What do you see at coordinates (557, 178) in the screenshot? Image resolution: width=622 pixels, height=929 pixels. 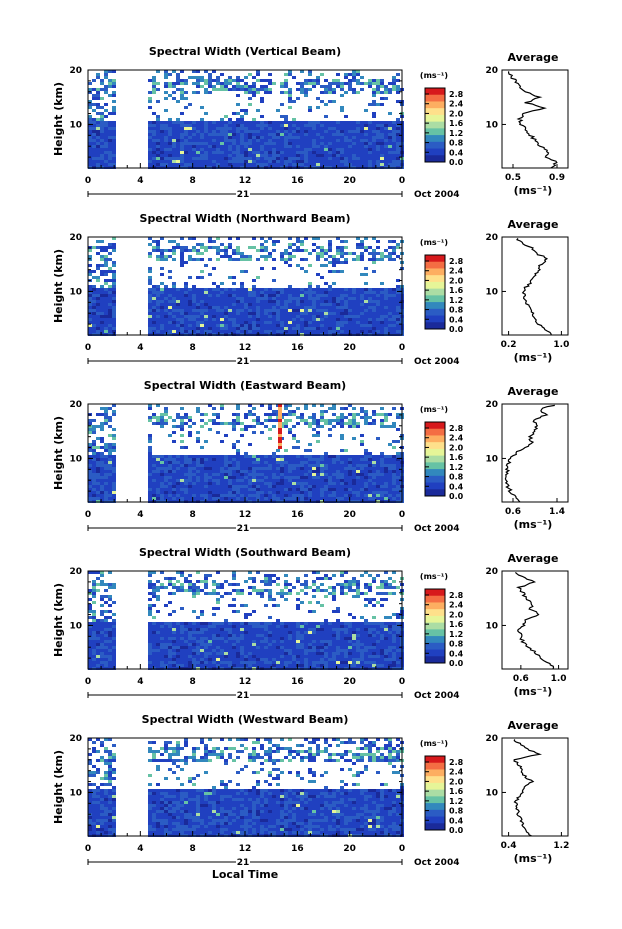 I see `avg-x-tick-label: 0.9` at bounding box center [557, 178].